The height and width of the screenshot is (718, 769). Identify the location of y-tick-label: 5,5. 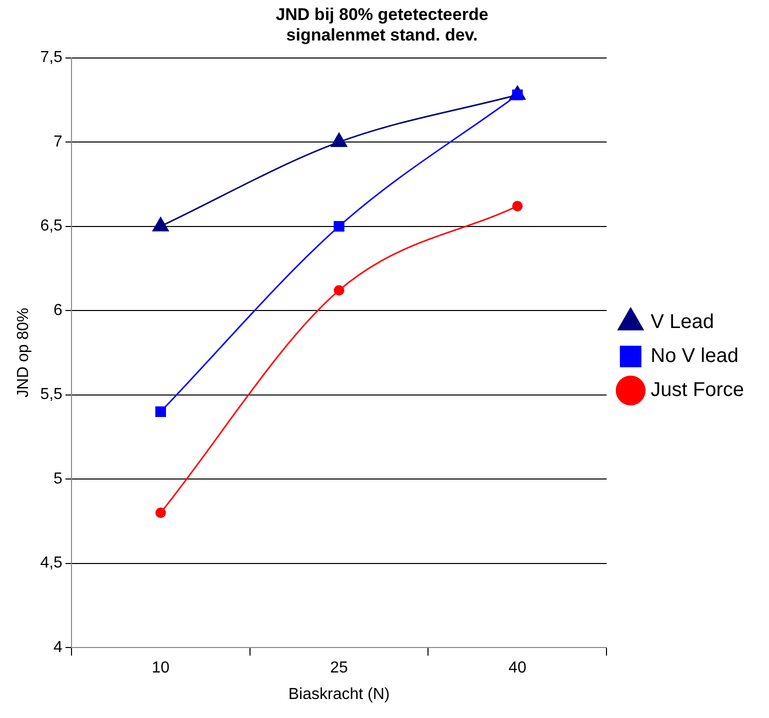
(51, 395).